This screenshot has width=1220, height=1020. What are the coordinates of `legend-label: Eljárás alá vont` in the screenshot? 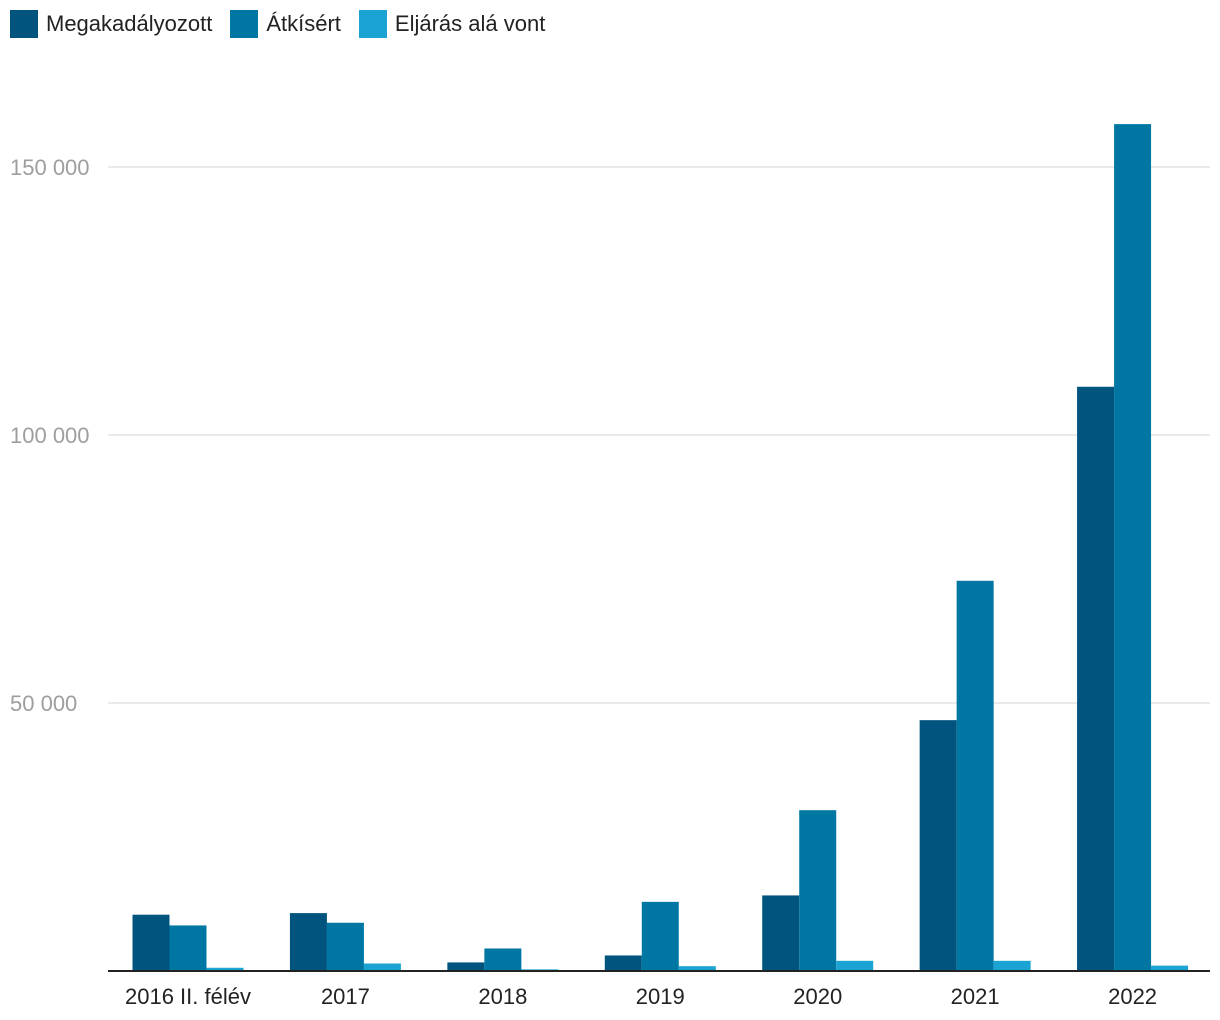 It's located at (470, 23).